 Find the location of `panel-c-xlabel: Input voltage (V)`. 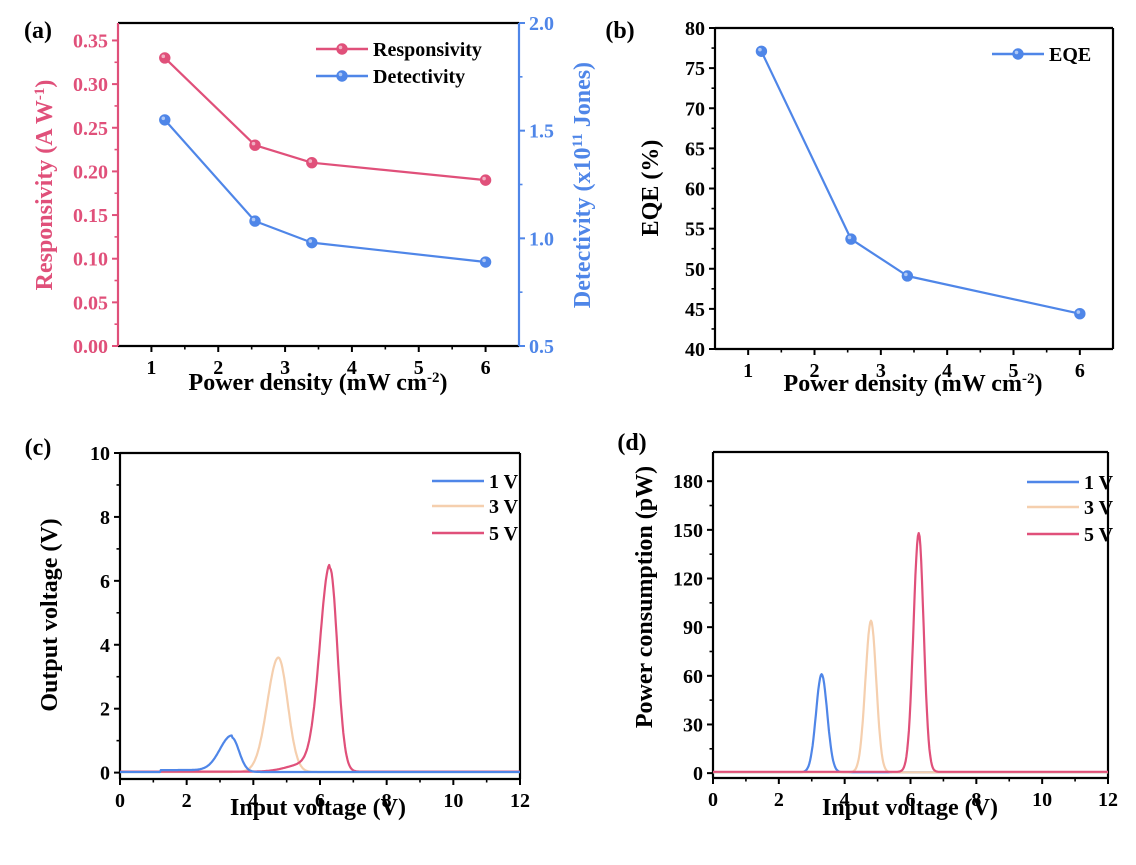

panel-c-xlabel: Input voltage (V) is located at coordinates (318, 808).